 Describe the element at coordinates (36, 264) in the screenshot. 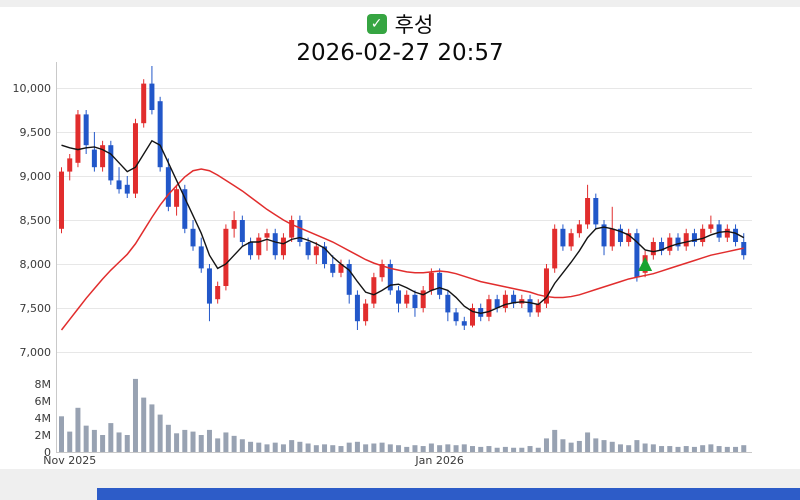

I see `price-tick-label: 8,000` at that location.